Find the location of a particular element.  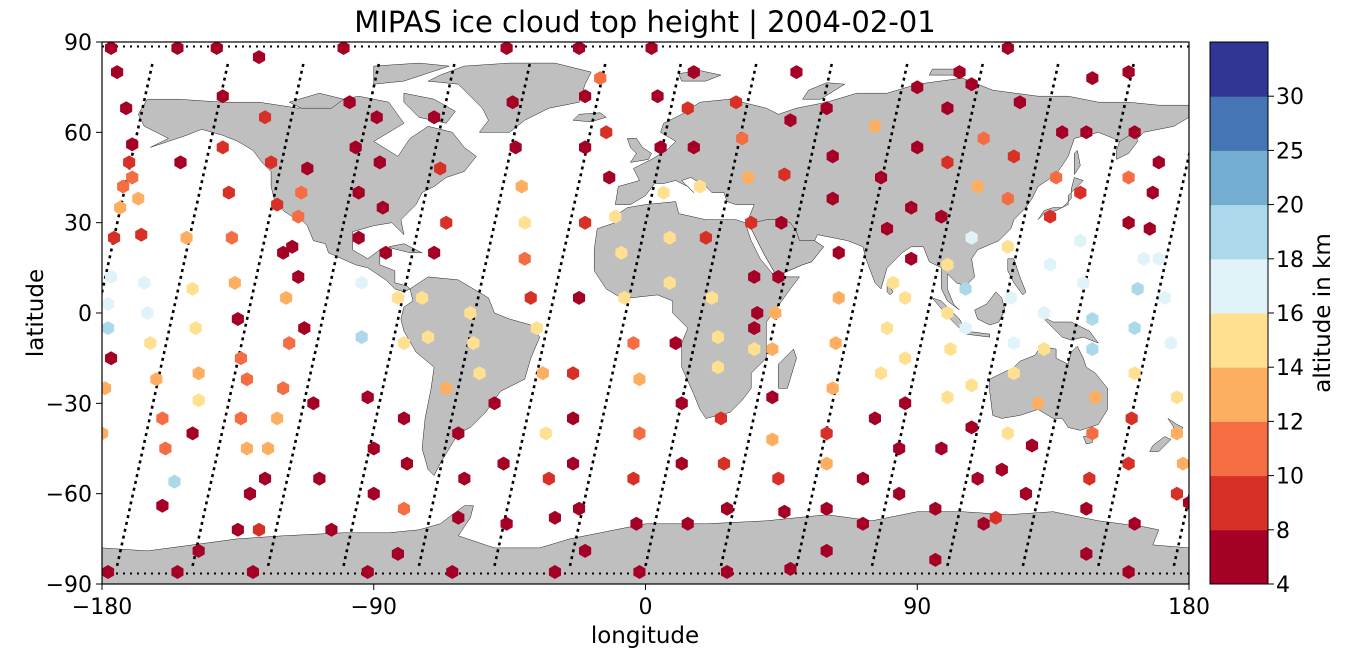

x-tick-label: 180 is located at coordinates (1189, 607).